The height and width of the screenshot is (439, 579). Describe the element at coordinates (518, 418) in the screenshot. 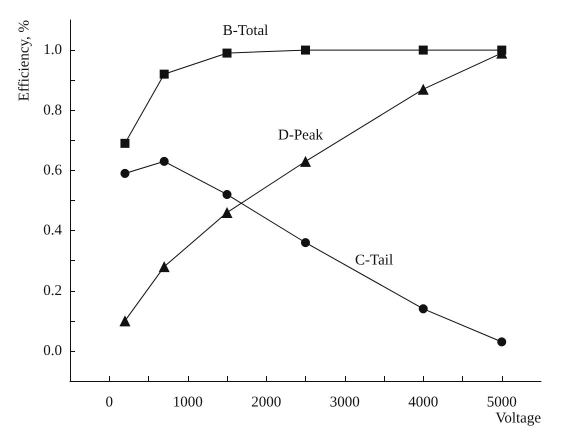

I see `x-axis-title: Voltage` at that location.